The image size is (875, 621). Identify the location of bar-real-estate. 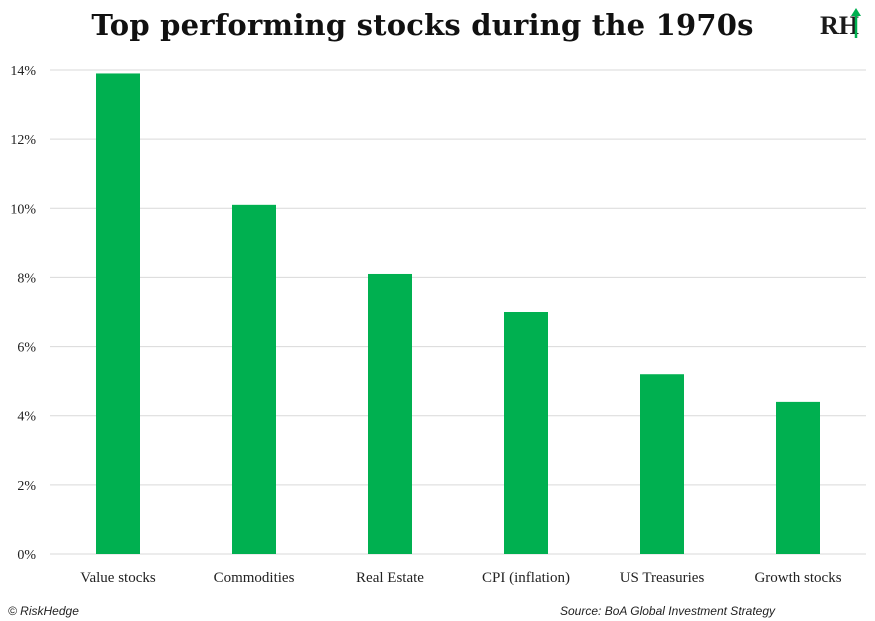
(390, 413).